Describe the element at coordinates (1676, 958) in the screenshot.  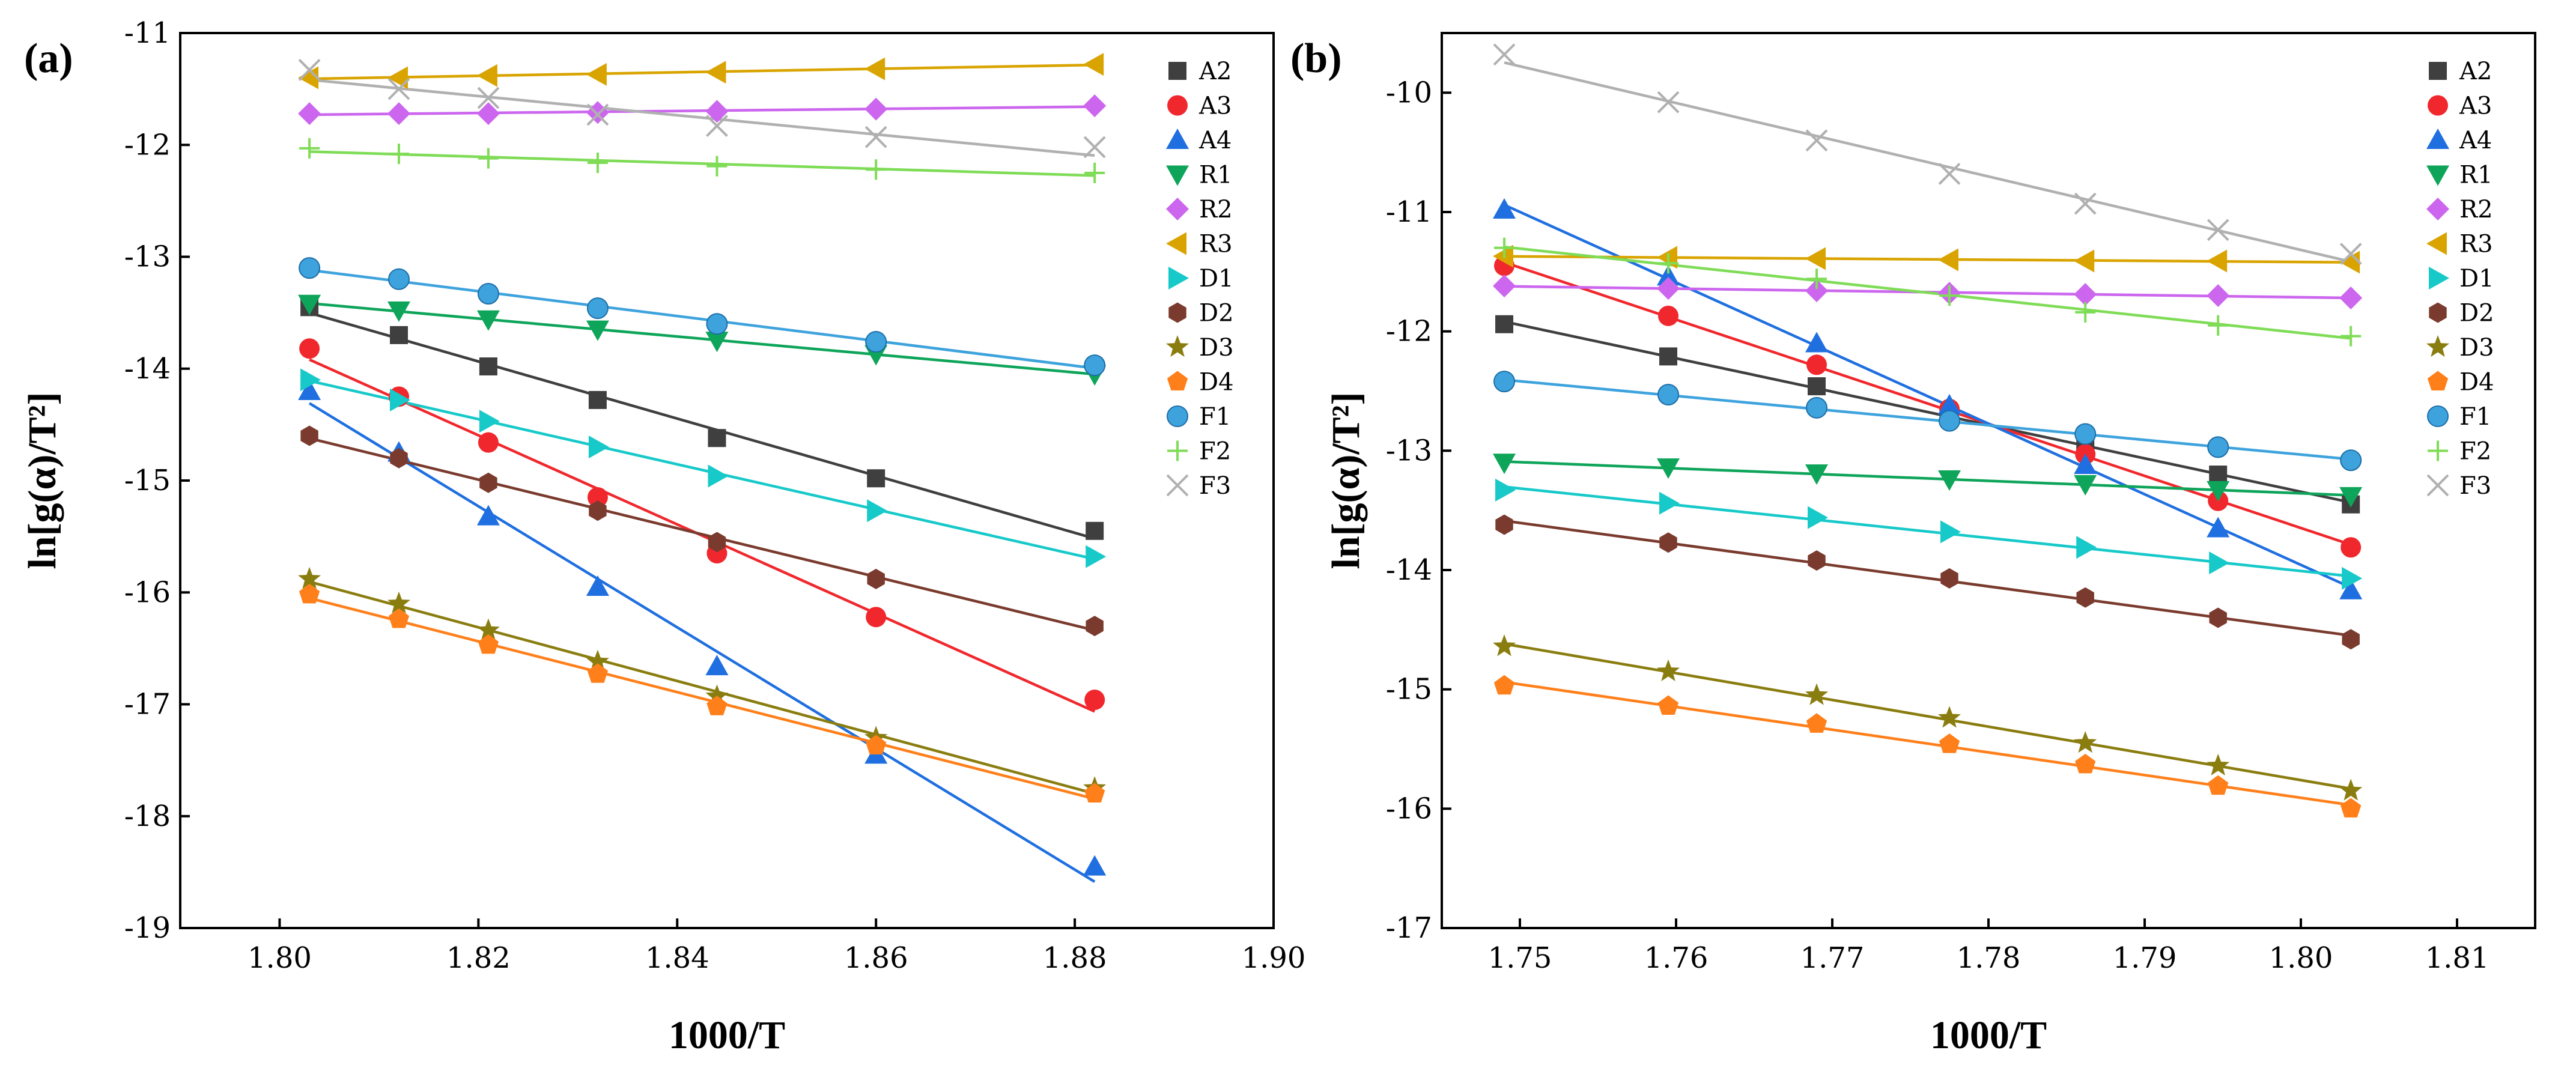
I see `x-tick-label: 1.76` at that location.